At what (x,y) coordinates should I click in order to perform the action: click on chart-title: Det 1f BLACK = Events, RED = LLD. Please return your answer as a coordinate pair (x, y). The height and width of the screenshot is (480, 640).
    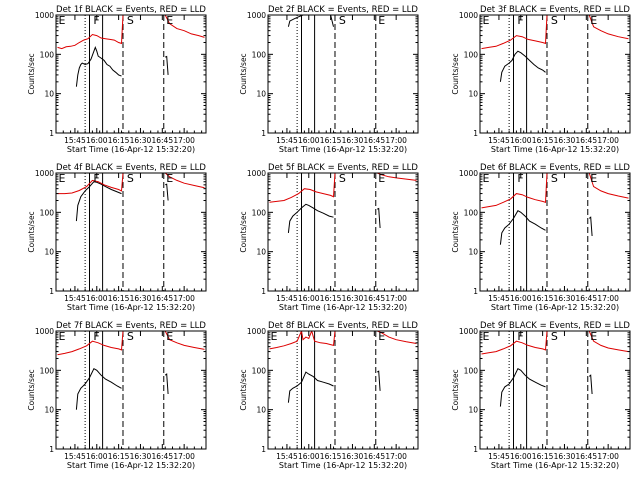
    Looking at the image, I should click on (131, 10).